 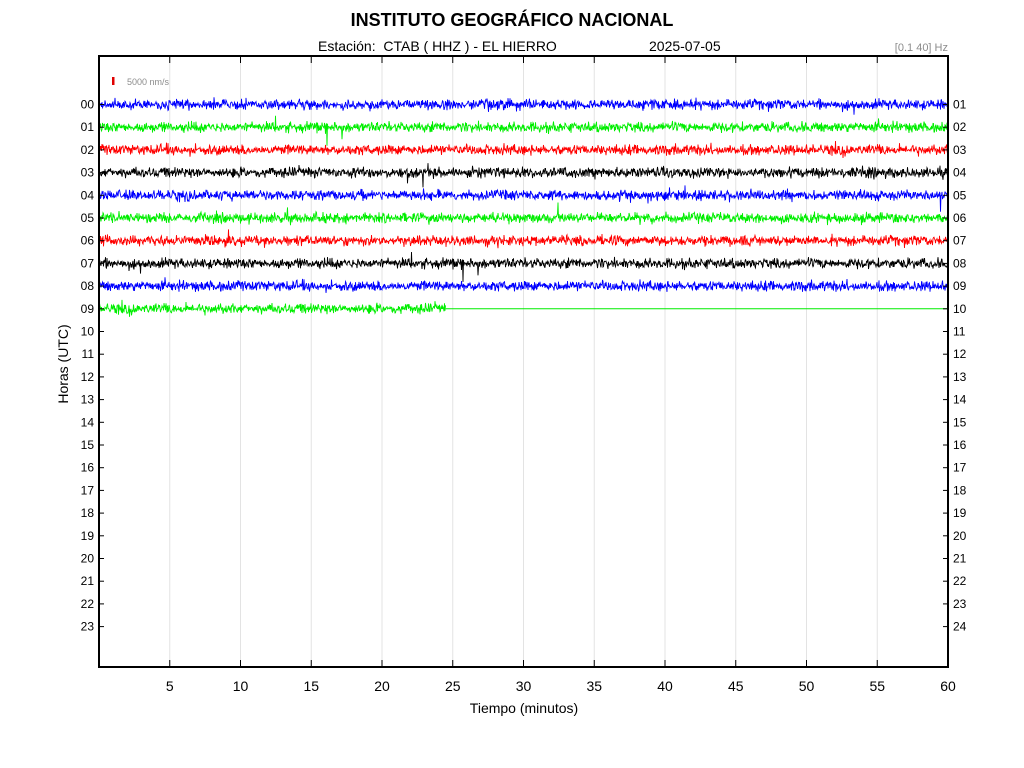 What do you see at coordinates (685, 46) in the screenshot?
I see `date-label: 2025-07-05` at bounding box center [685, 46].